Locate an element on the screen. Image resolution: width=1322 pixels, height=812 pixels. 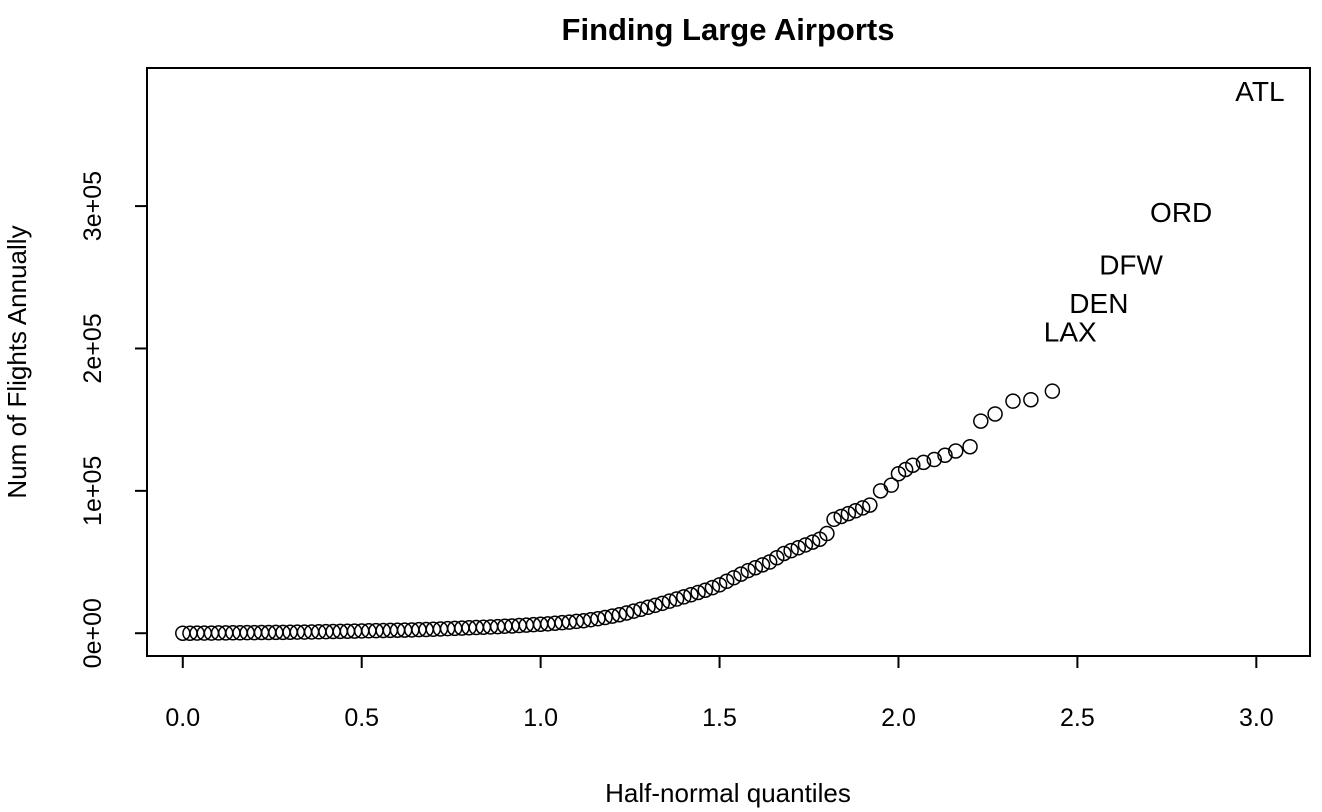
x-tick-label: 1.5 is located at coordinates (719, 718).